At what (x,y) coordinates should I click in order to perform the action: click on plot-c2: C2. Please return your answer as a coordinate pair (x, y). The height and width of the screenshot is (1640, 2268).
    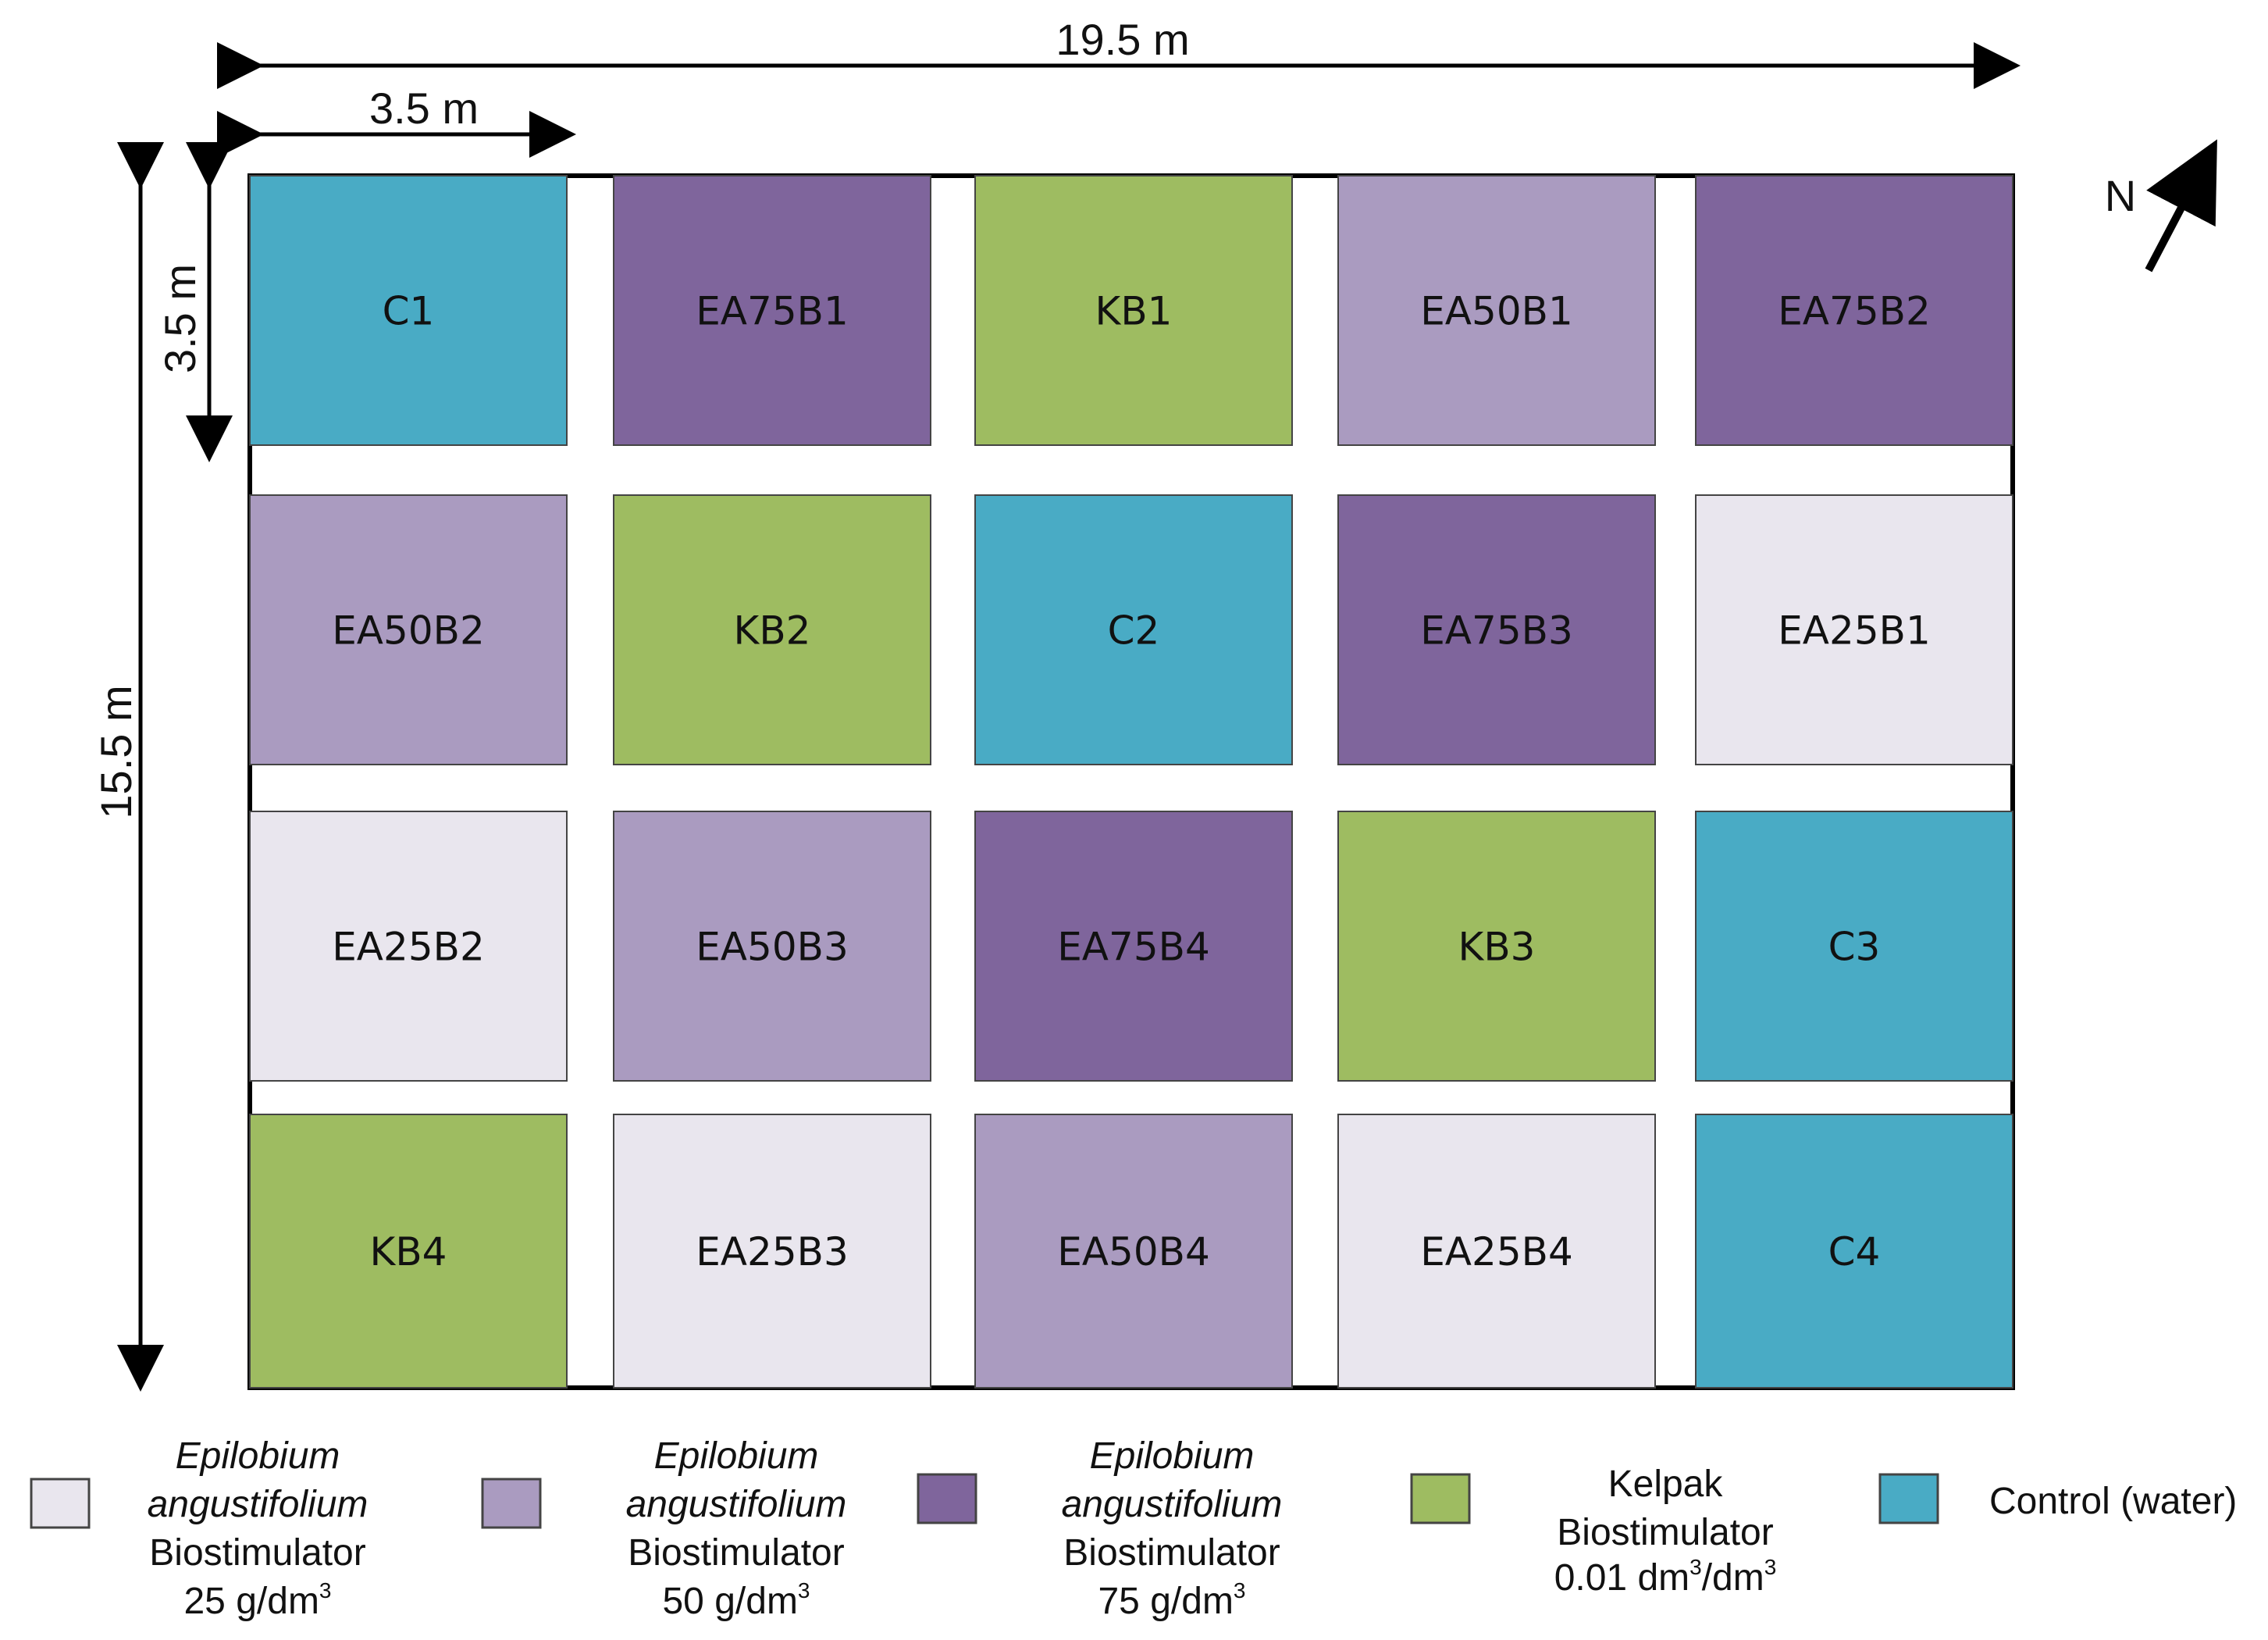
    Looking at the image, I should click on (1133, 629).